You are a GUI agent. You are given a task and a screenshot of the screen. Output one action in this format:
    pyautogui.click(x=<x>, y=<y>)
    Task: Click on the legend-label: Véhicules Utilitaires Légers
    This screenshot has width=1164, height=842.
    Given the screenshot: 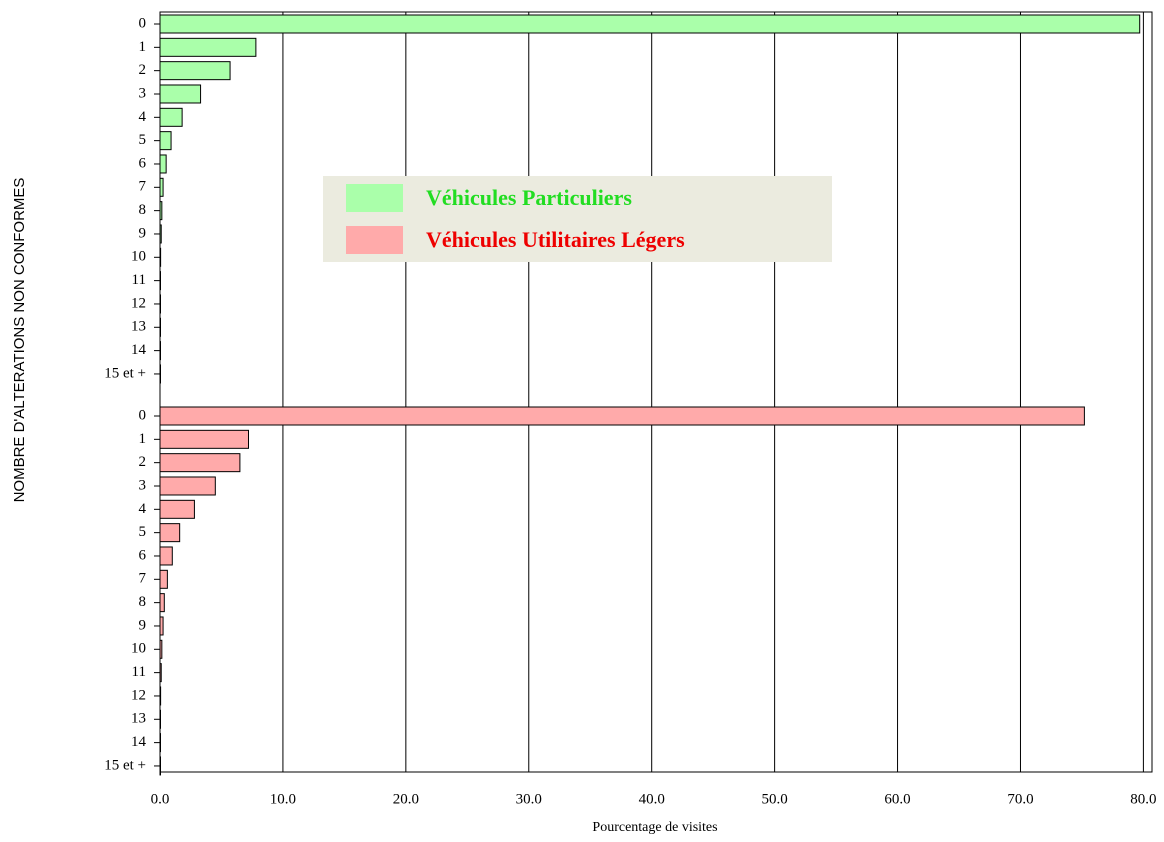 What is the action you would take?
    pyautogui.click(x=555, y=239)
    